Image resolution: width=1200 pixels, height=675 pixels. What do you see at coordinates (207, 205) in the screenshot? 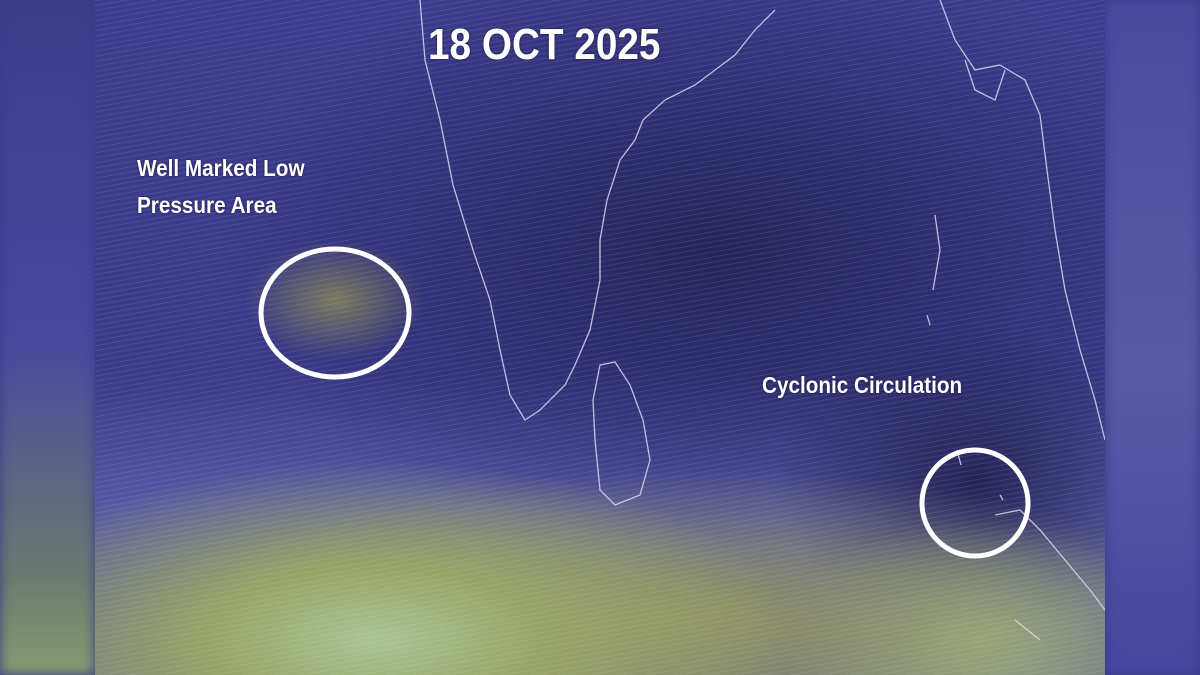
I see `low-pressure-label-line2: Pressure Area` at bounding box center [207, 205].